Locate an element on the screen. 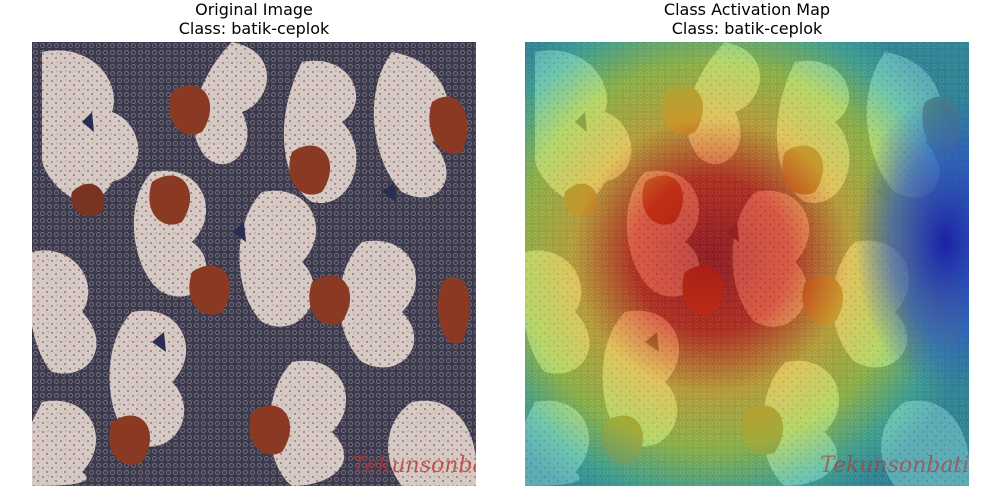 Image resolution: width=1000 pixels, height=500 pixels. heatmap-cold-region is located at coordinates (912, 242).